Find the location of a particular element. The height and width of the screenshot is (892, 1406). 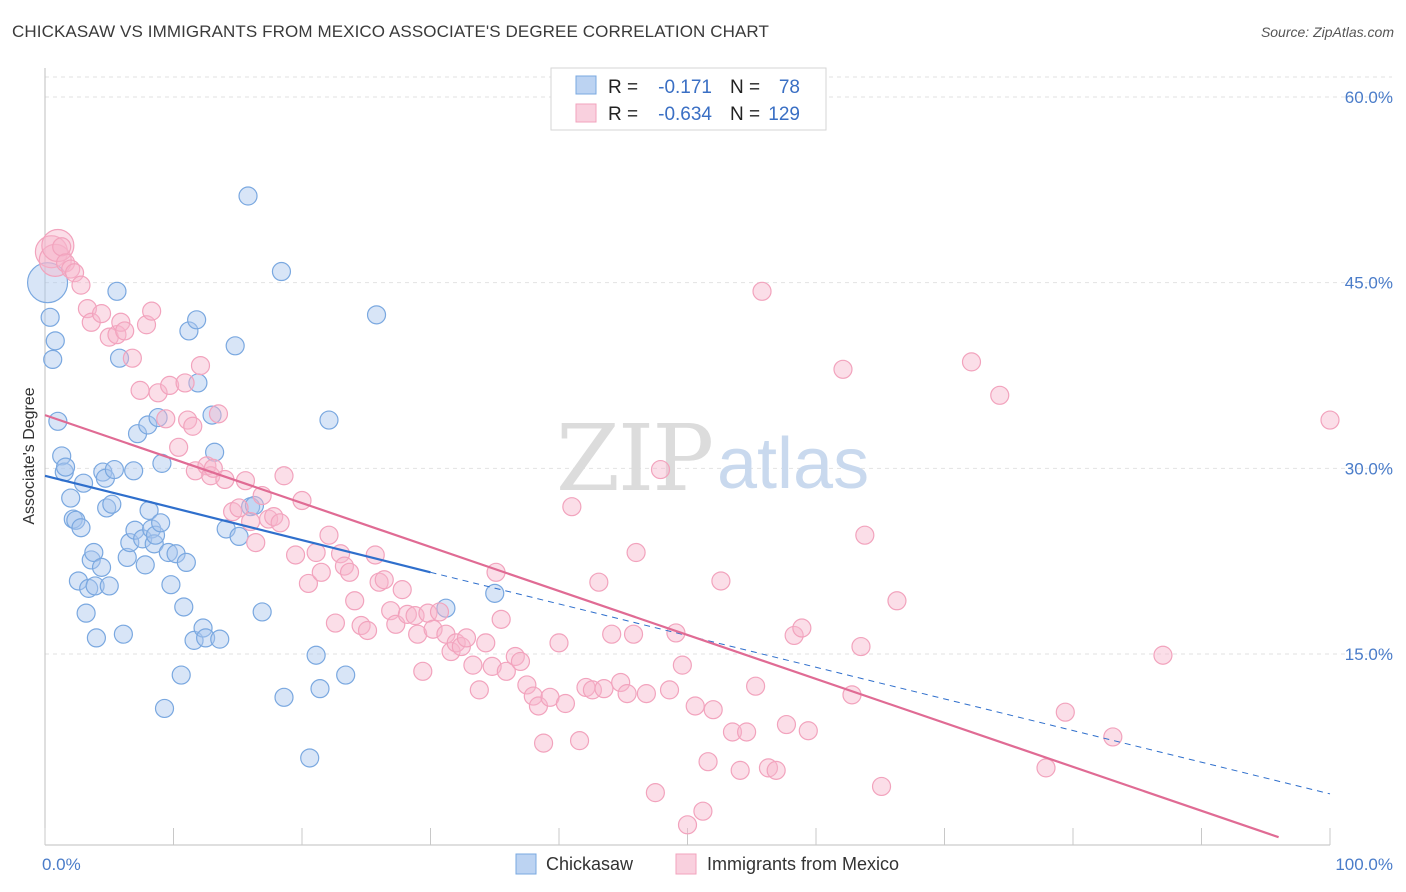

legend-r-value-2: -0.634 is located at coordinates (685, 114).